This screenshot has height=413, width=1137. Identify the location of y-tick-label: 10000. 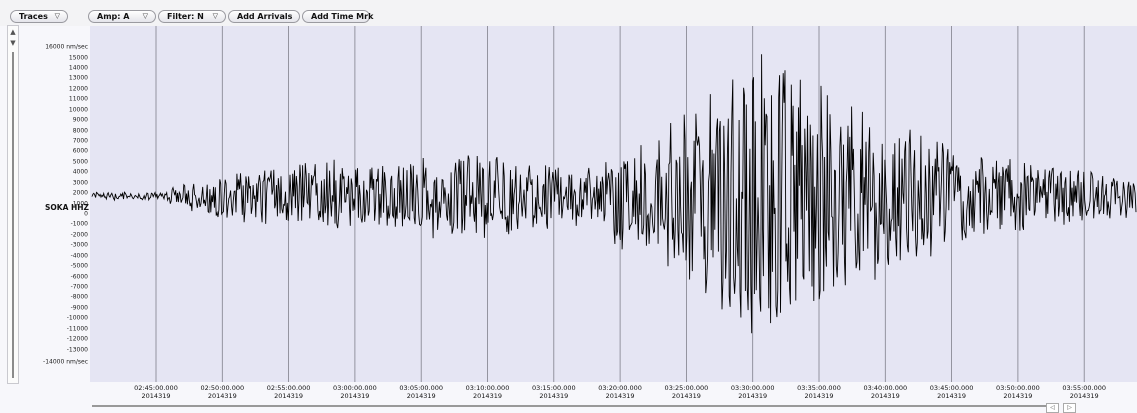
(78, 109).